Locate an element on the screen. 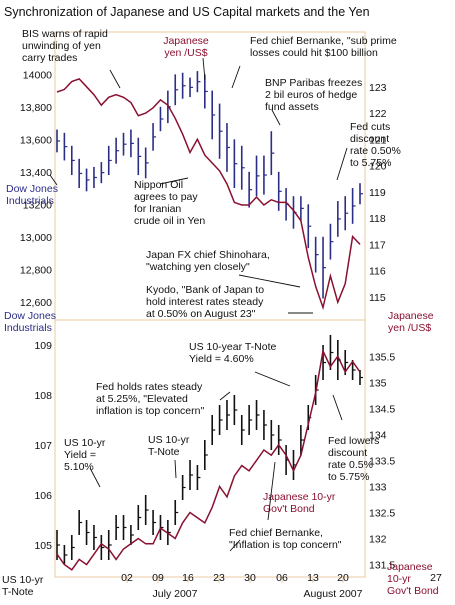  annotation-line: unwinding of yen is located at coordinates (61, 46).